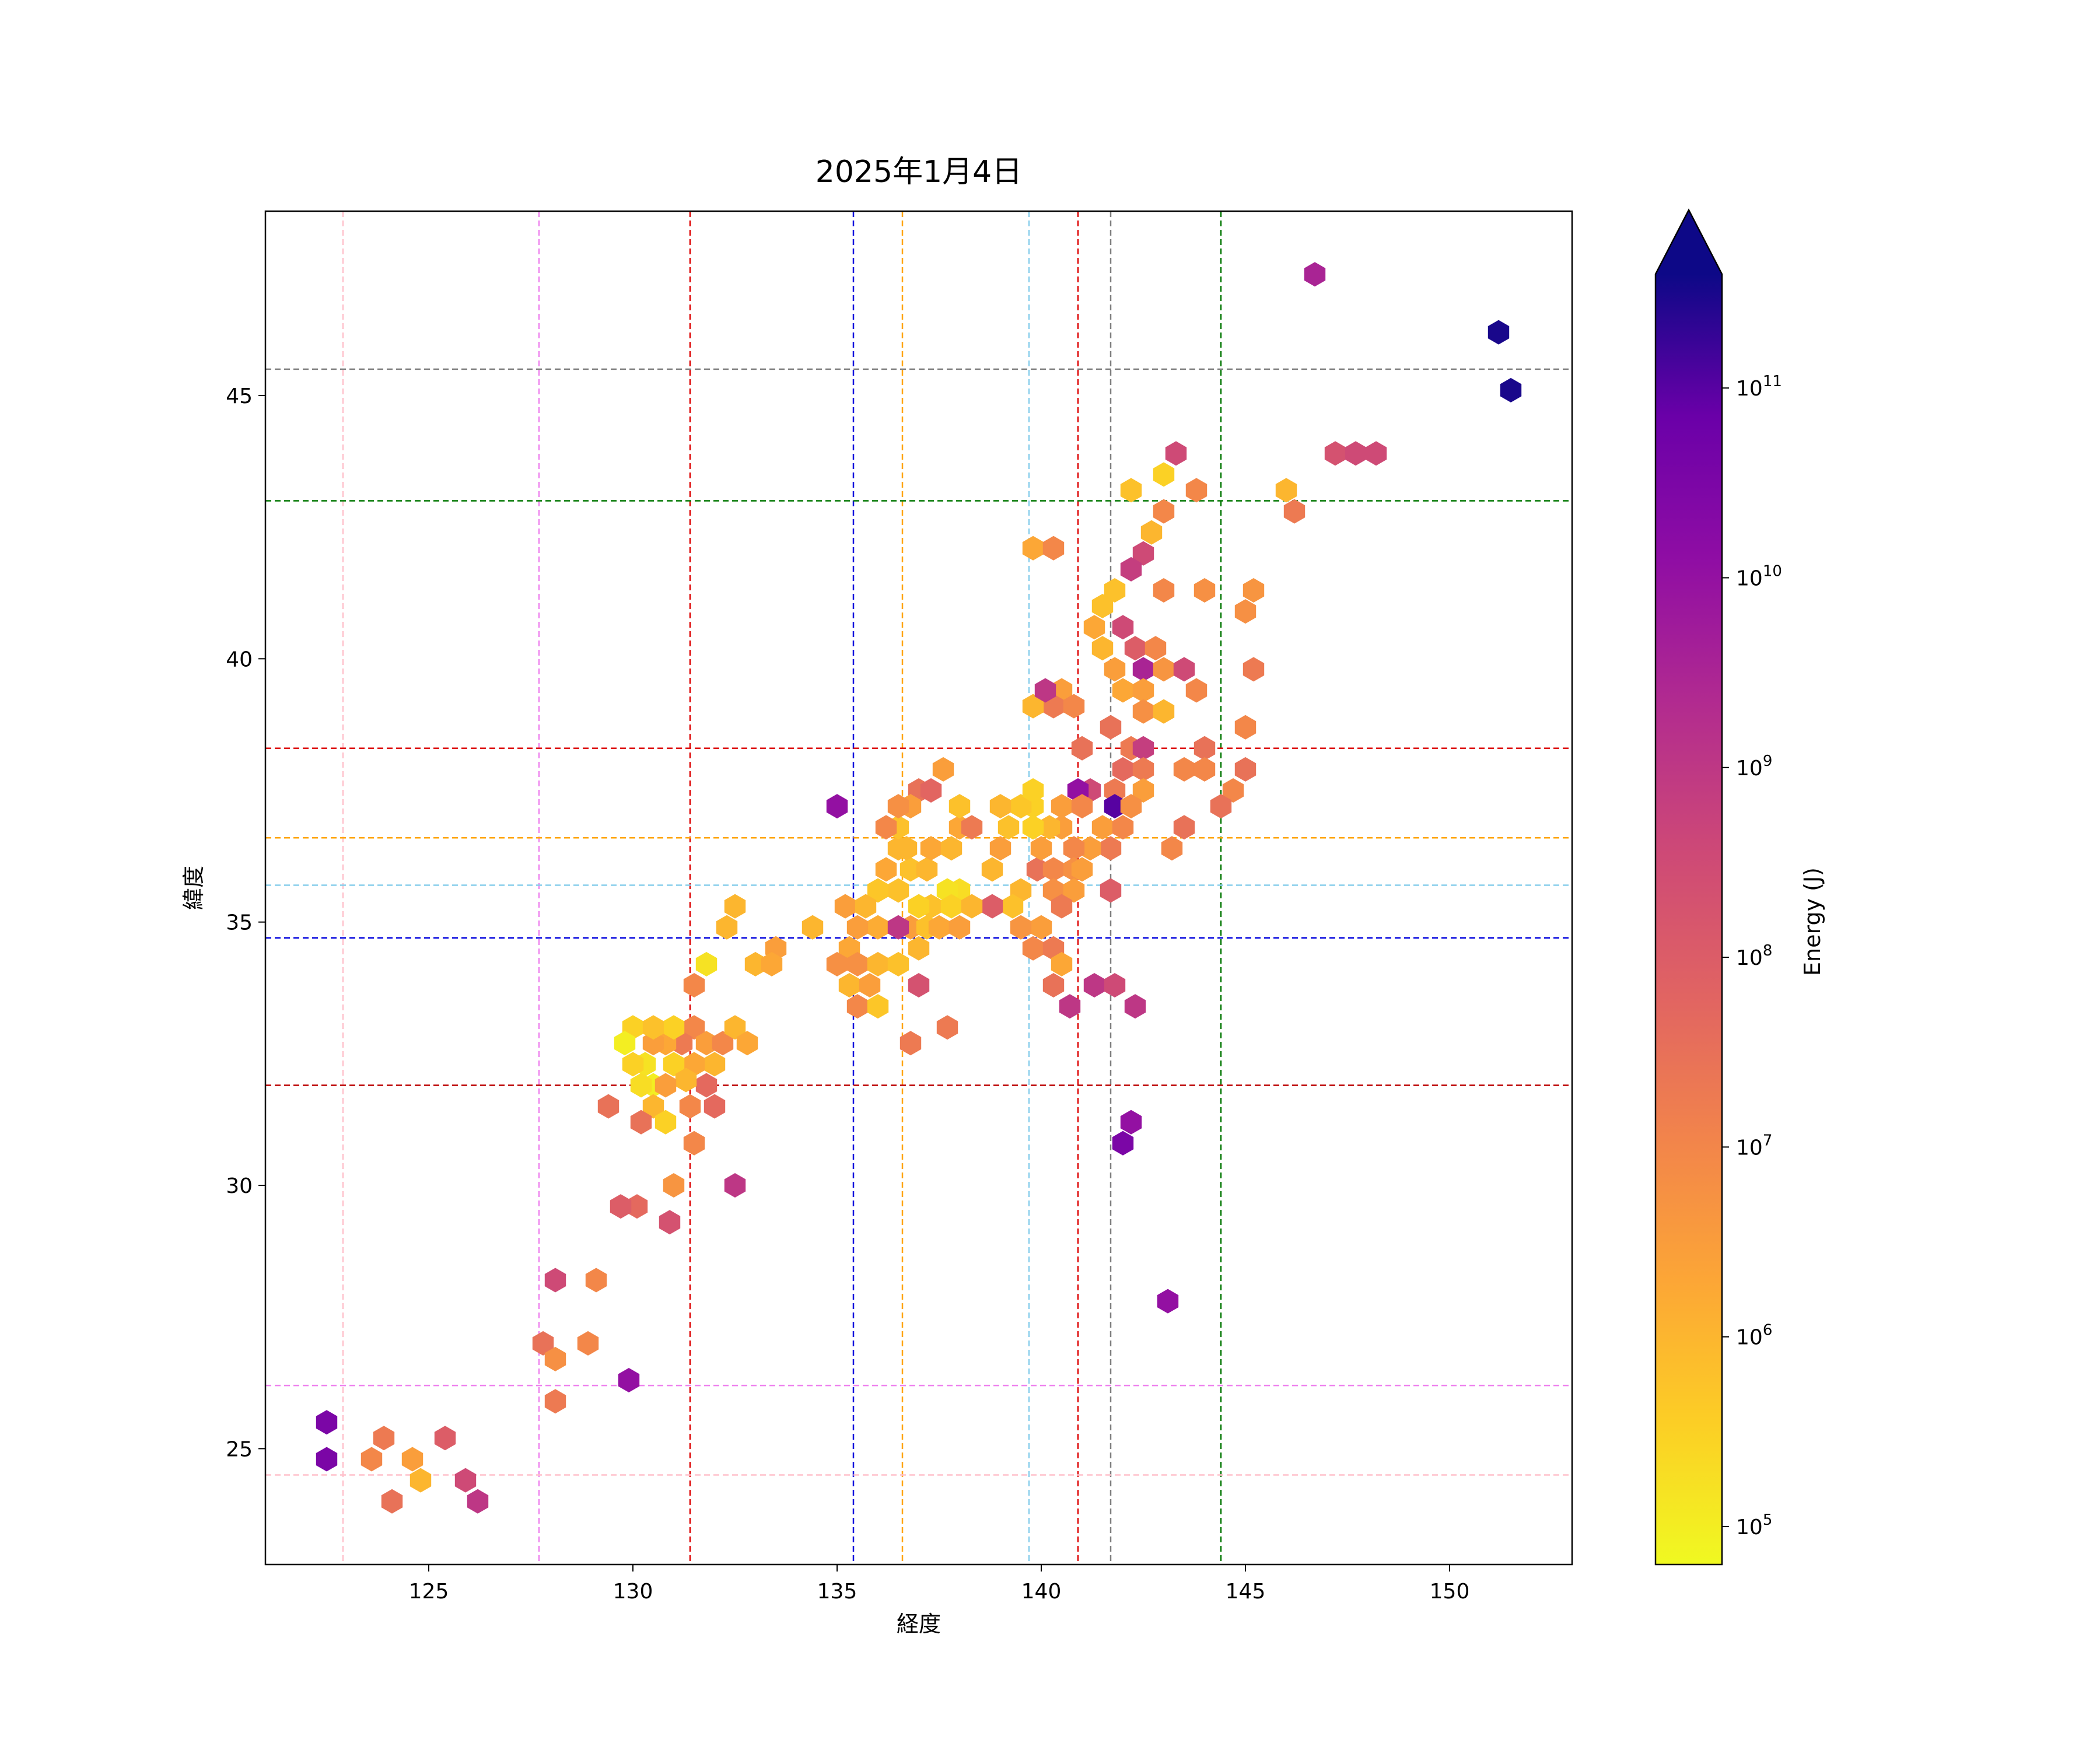 The width and height of the screenshot is (2100, 1750). Describe the element at coordinates (919, 173) in the screenshot. I see `chart-title: 2025年1月4日` at that location.